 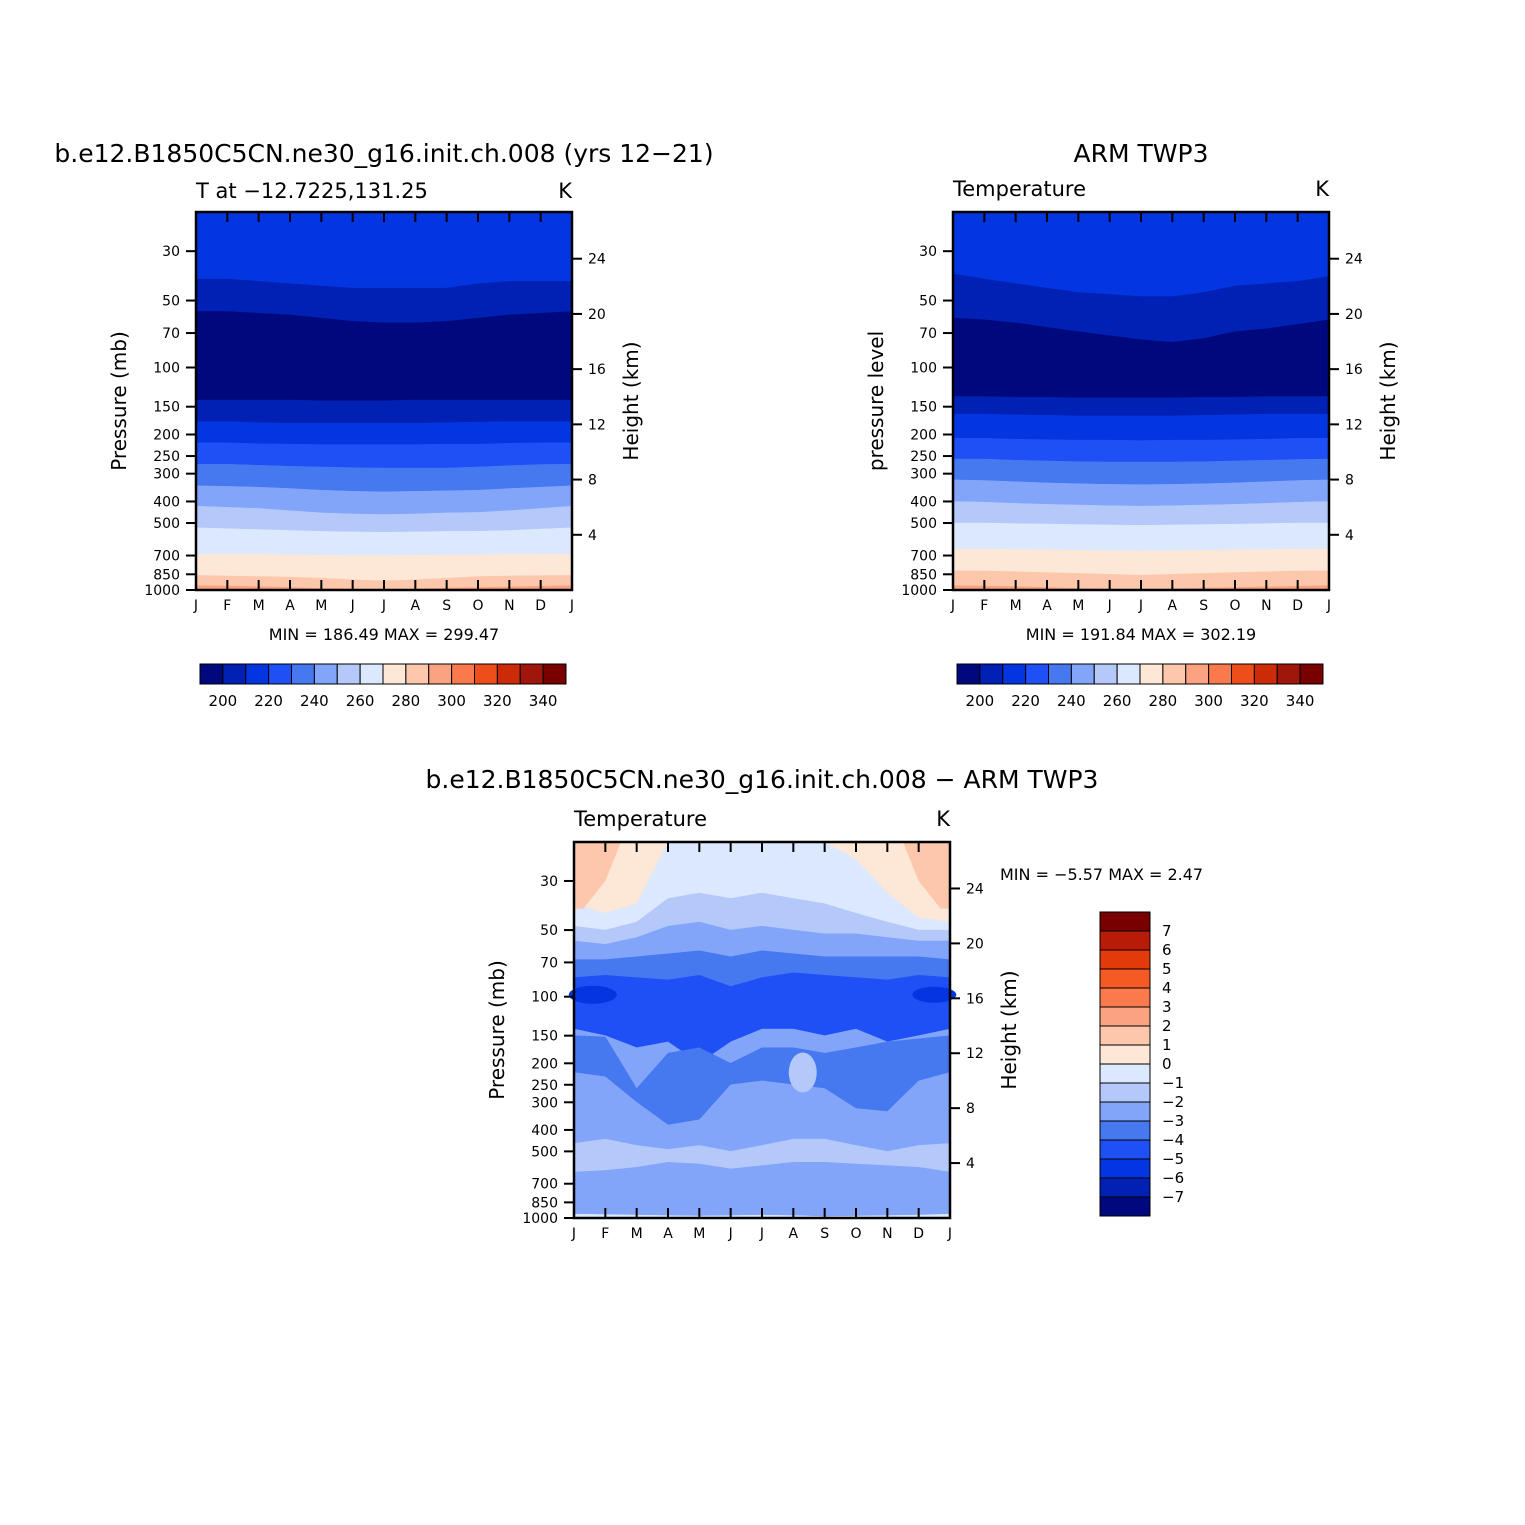 What do you see at coordinates (1173, 1197) in the screenshot?
I see `colorbar-label: −7` at bounding box center [1173, 1197].